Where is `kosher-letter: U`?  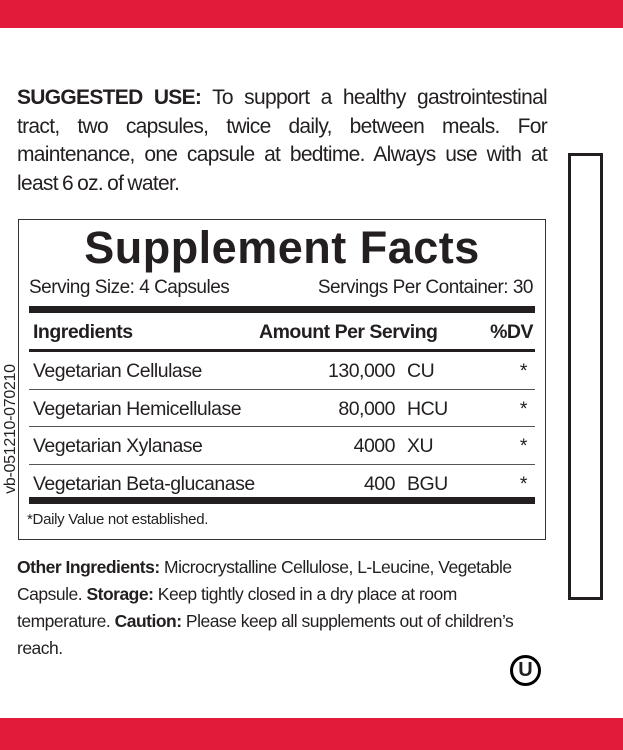
kosher-letter: U is located at coordinates (525, 670).